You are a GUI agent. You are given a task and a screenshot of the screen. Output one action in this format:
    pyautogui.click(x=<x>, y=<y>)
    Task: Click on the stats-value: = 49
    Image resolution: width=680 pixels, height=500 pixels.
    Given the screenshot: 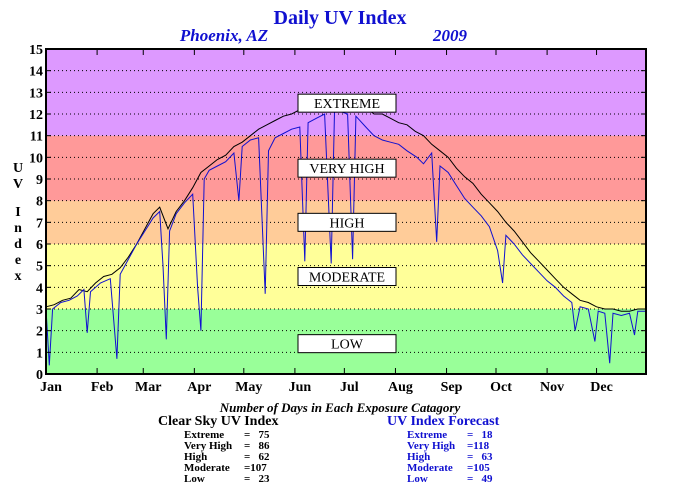 What is the action you would take?
    pyautogui.click(x=480, y=479)
    